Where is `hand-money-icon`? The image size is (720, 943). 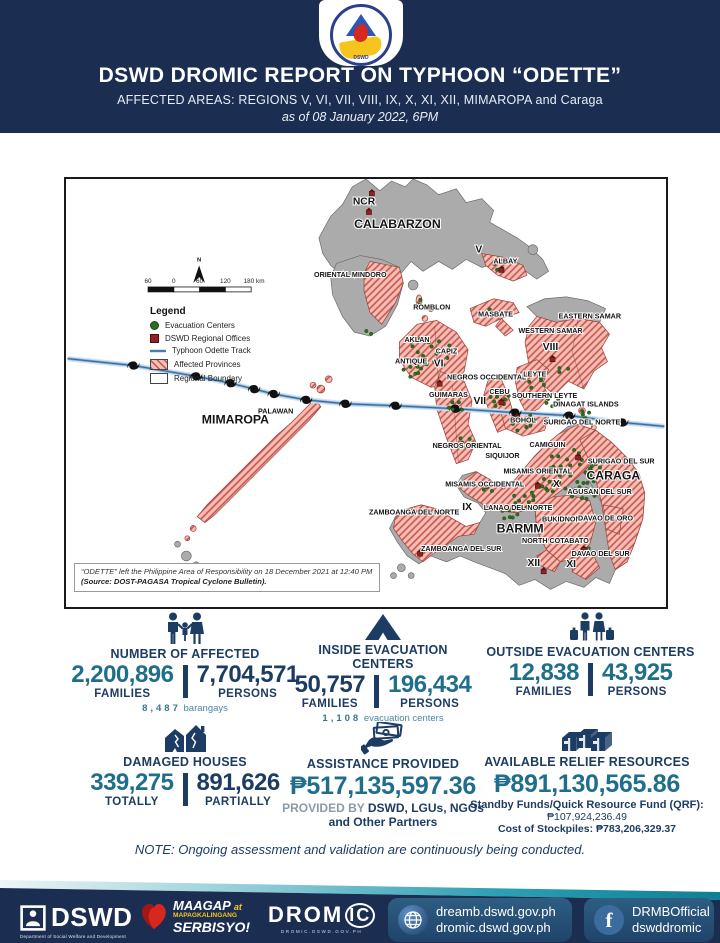 hand-money-icon is located at coordinates (383, 739).